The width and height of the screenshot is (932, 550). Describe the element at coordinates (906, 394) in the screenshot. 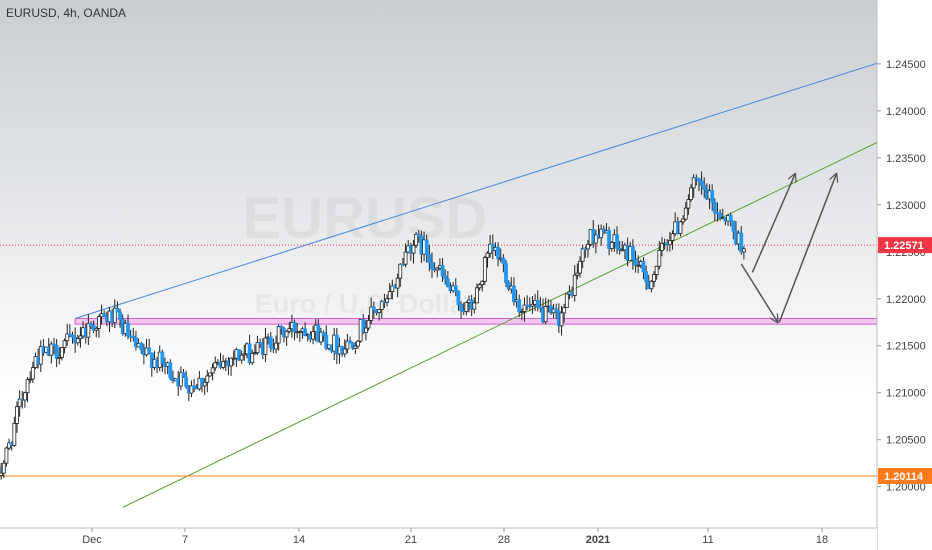

I see `price-tick-label: 1.21000` at that location.